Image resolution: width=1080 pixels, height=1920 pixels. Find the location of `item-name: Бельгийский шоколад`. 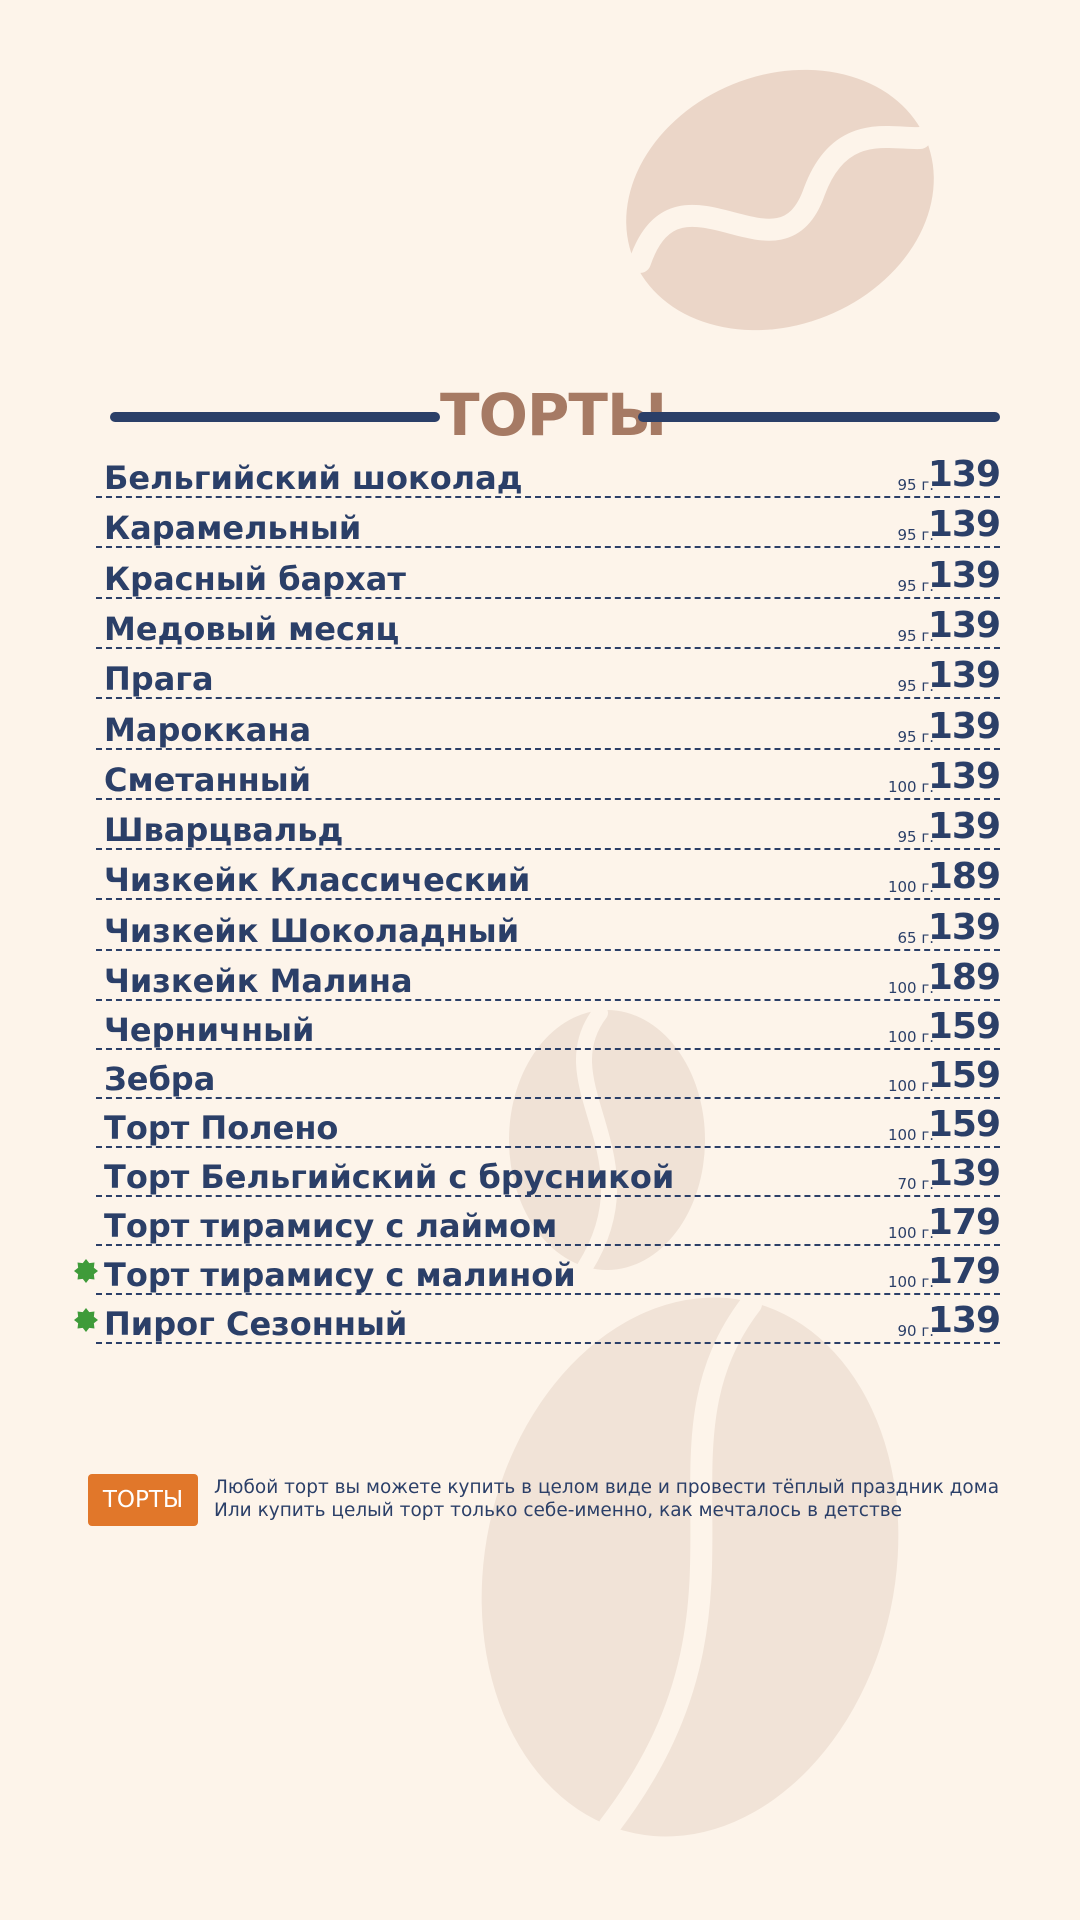

item-name: Бельгийский шоколад is located at coordinates (313, 478).